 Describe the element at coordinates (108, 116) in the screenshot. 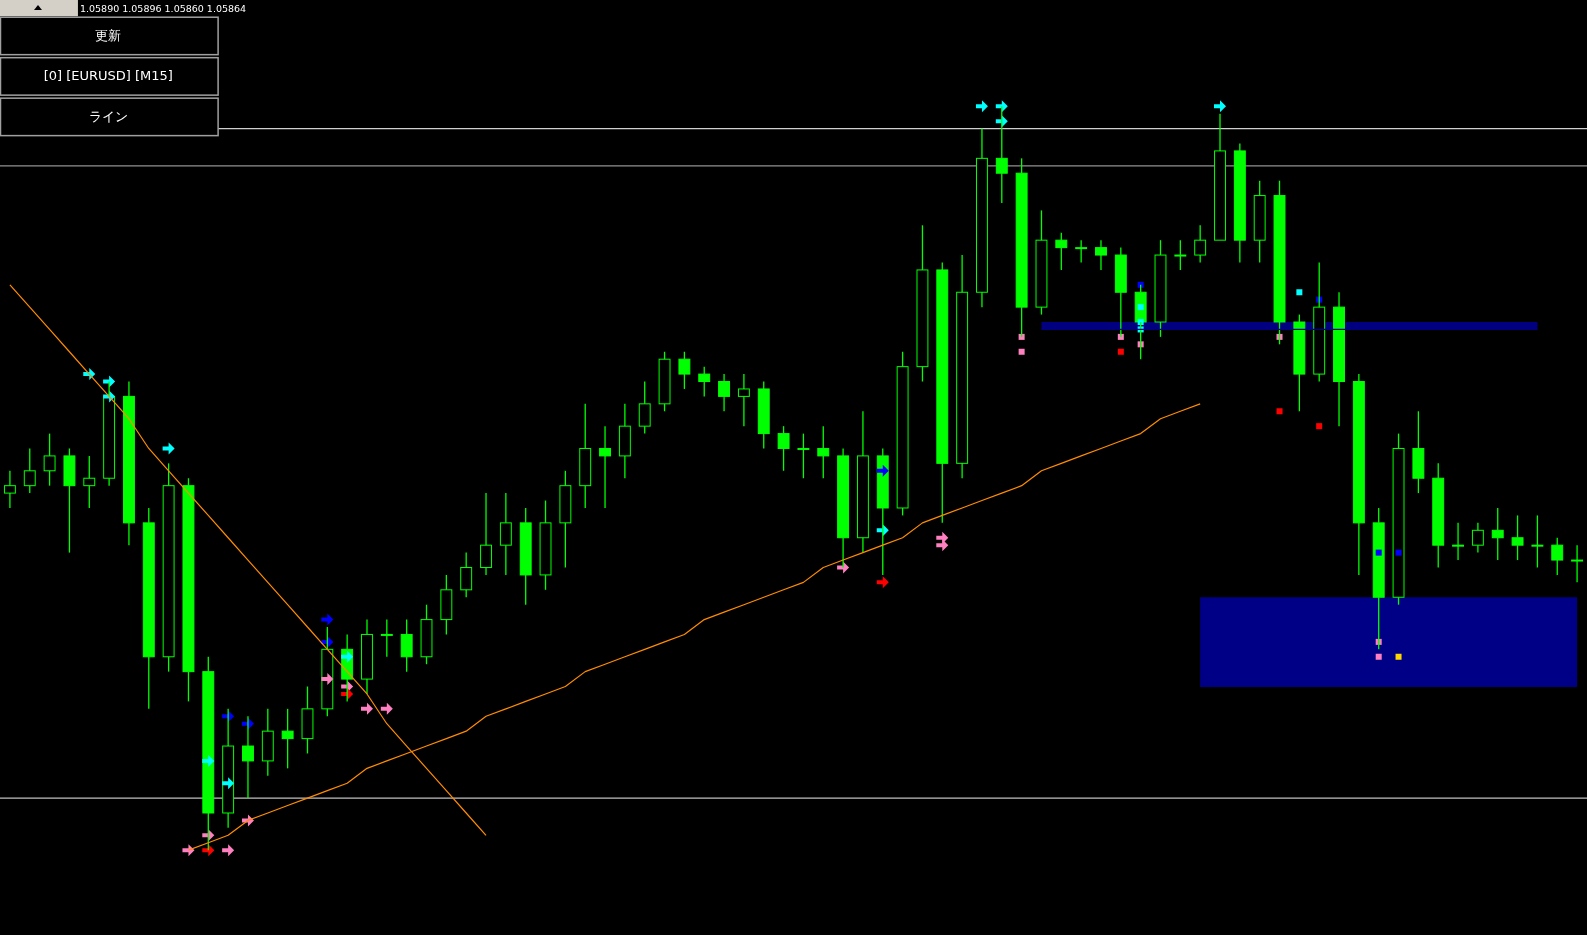

I see `annotation: ライン` at that location.